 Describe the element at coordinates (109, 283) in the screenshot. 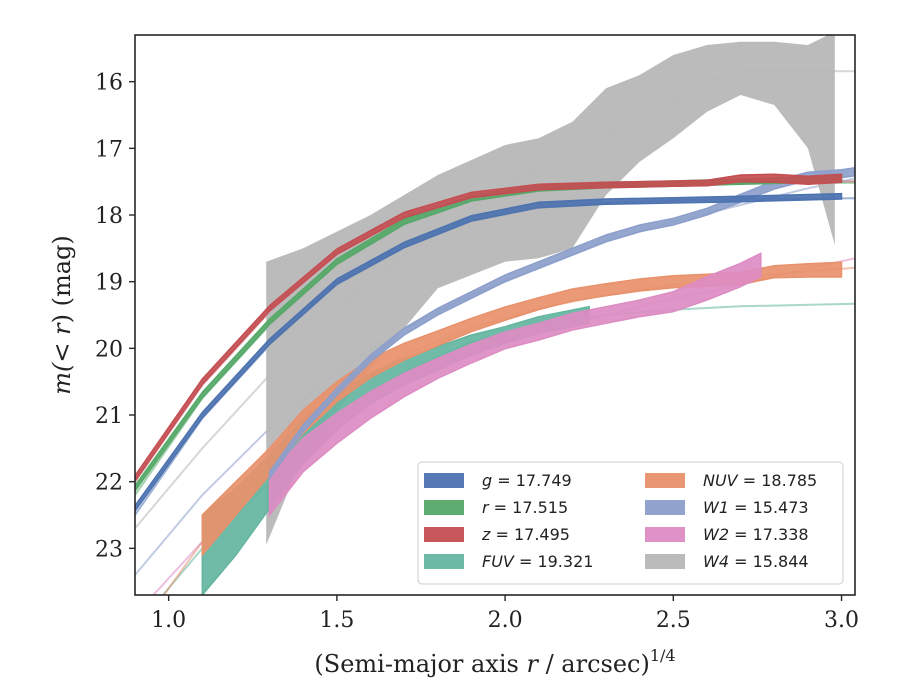

I see `y-tick-label: 19` at that location.